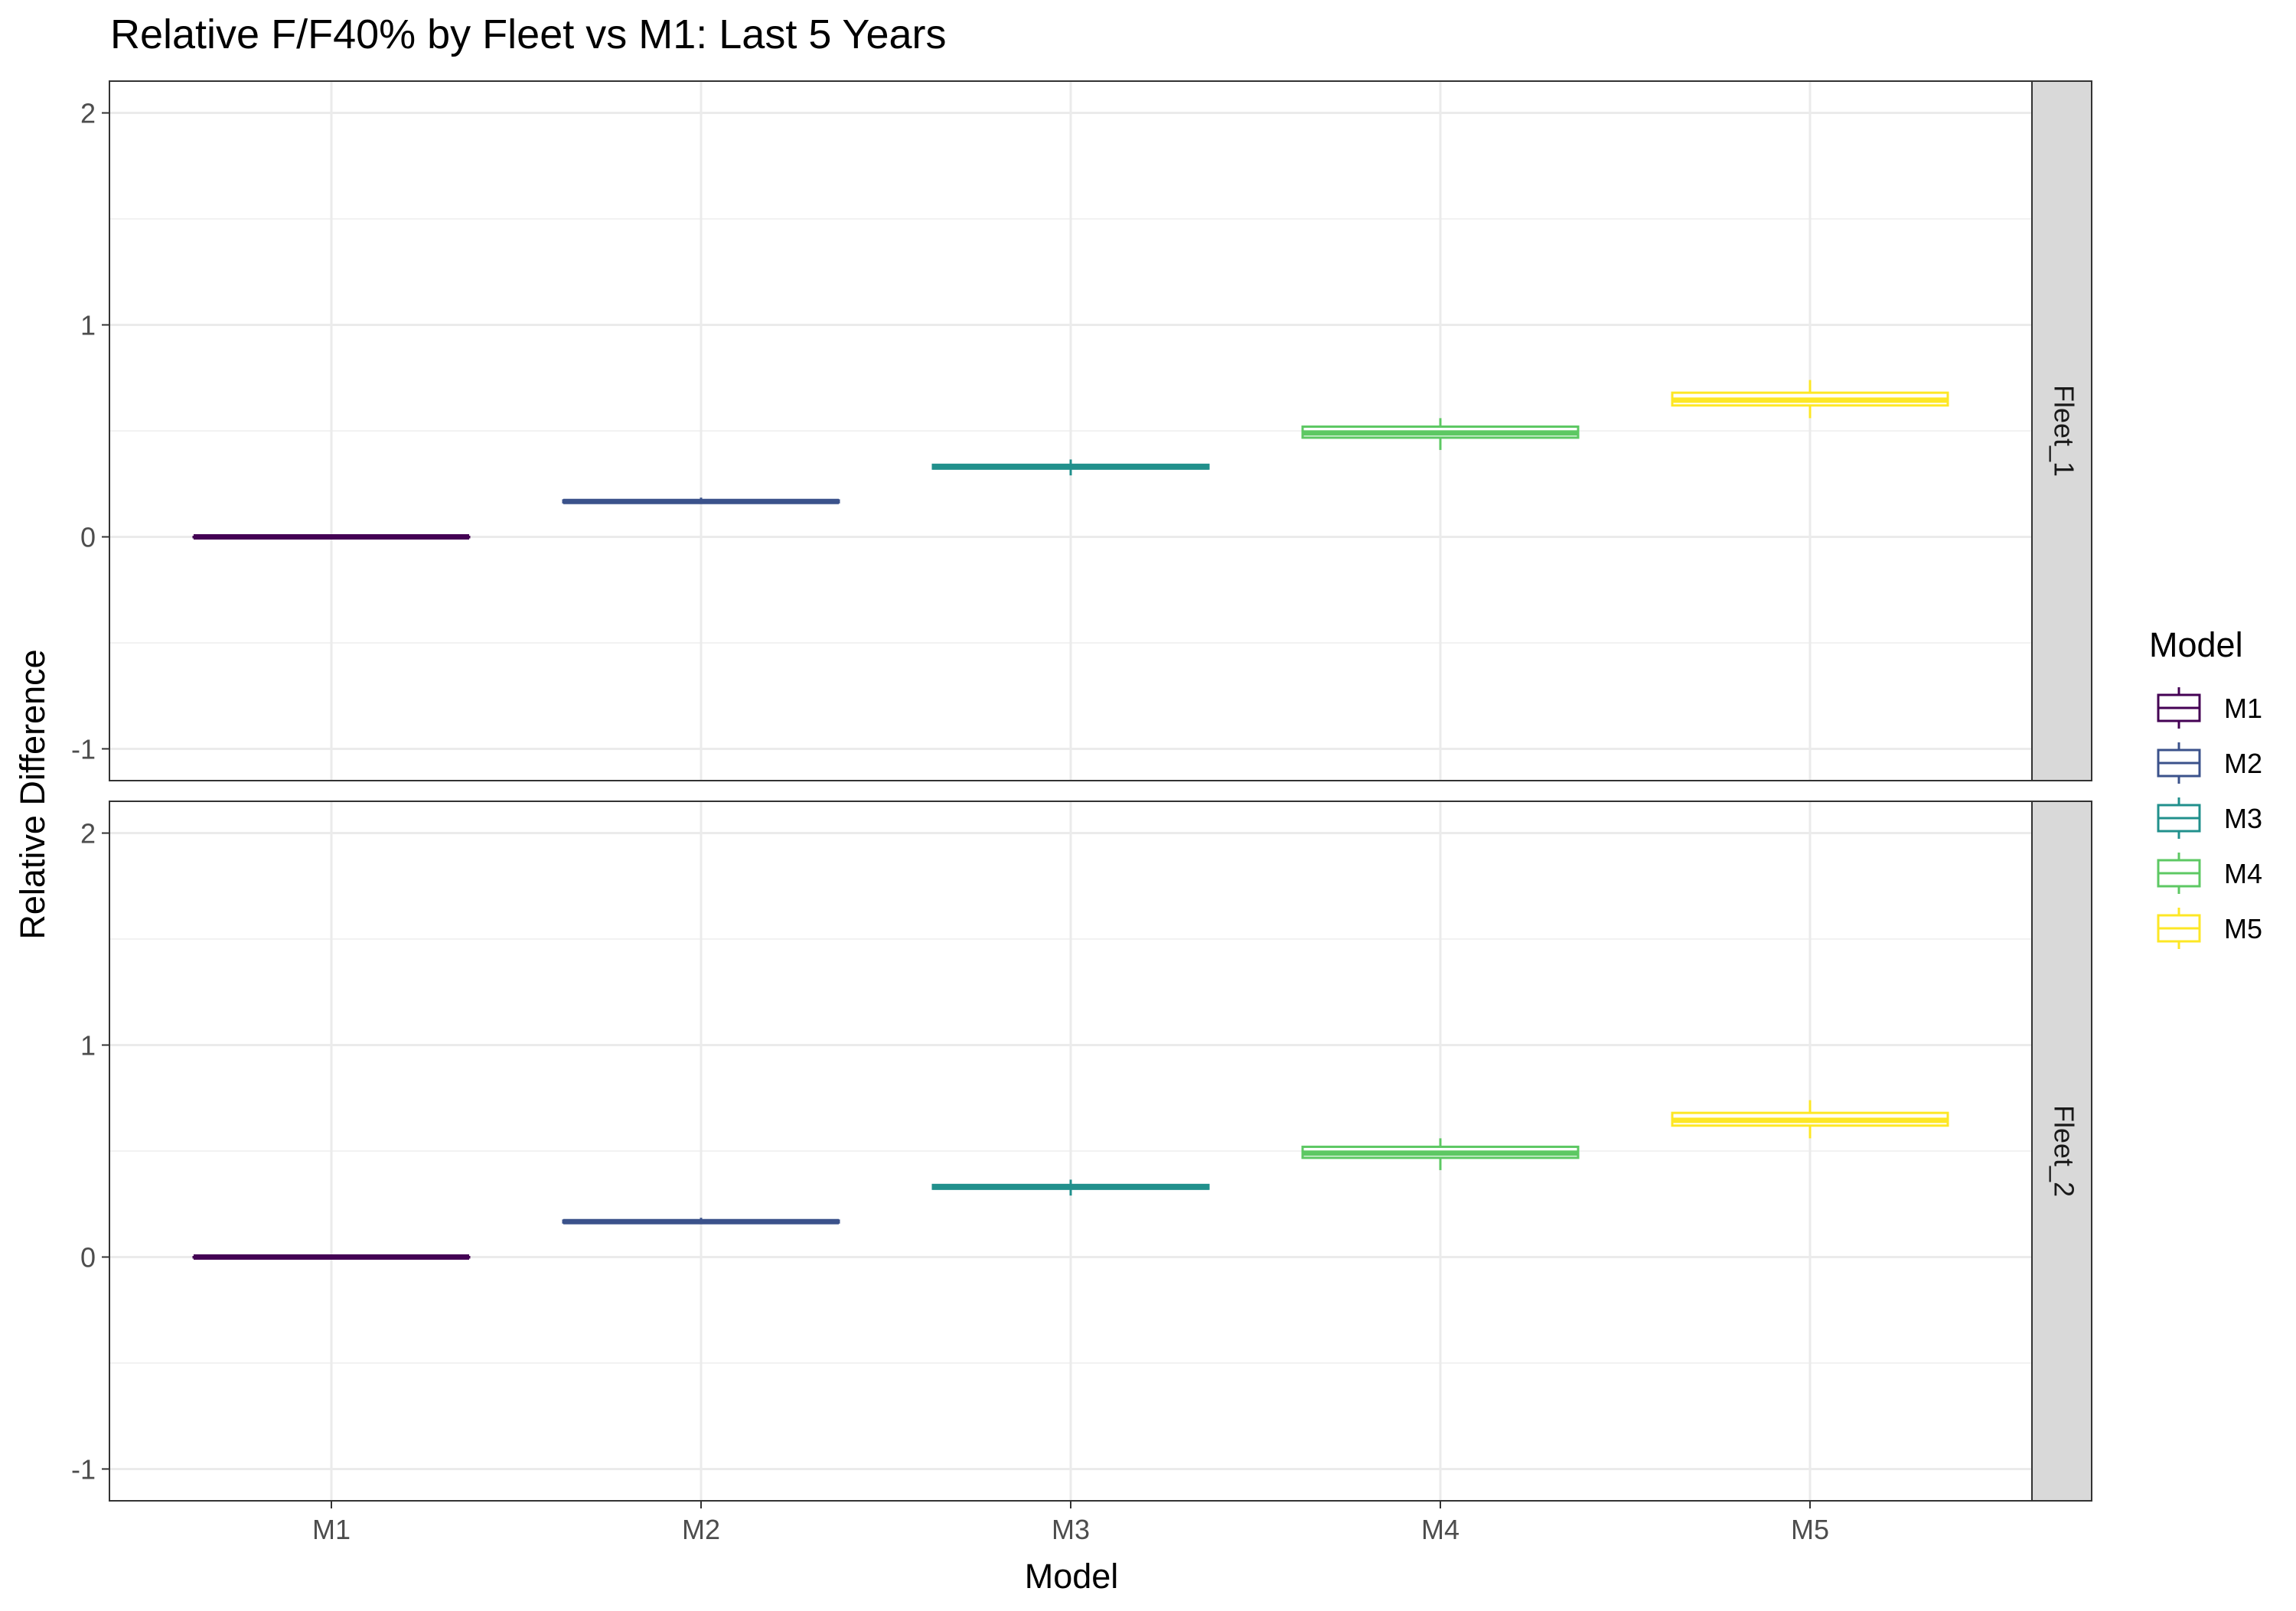 This screenshot has width=2296, height=1611. What do you see at coordinates (2243, 763) in the screenshot?
I see `legend-entry-label: M2` at bounding box center [2243, 763].